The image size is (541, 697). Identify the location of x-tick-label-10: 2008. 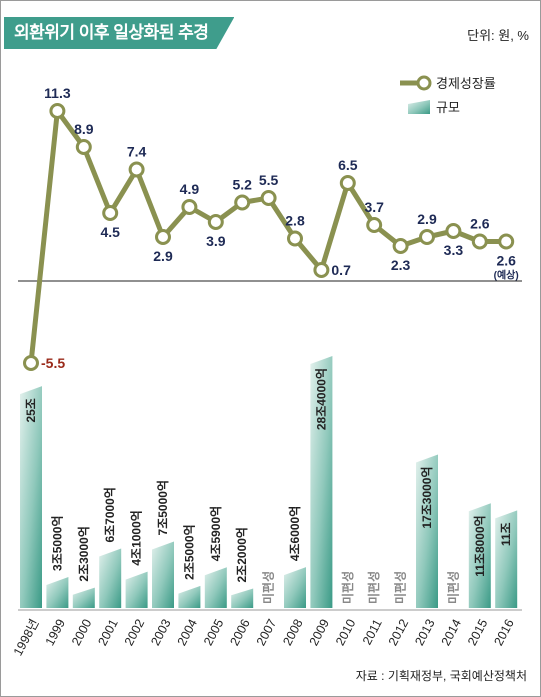
(292, 632).